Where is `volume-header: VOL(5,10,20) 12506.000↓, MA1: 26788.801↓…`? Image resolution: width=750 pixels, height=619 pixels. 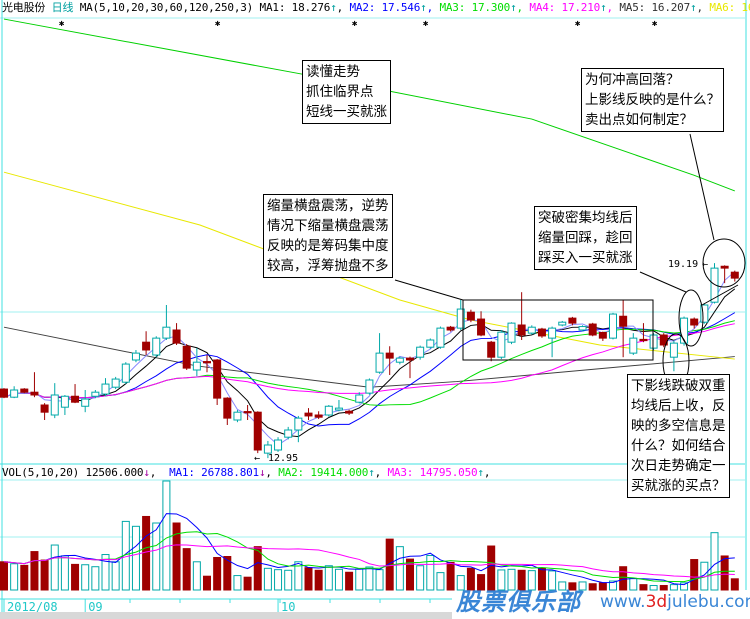
volume-header: VOL(5,10,20) 12506.000↓, MA1: 26788.801↓… is located at coordinates (249, 472).